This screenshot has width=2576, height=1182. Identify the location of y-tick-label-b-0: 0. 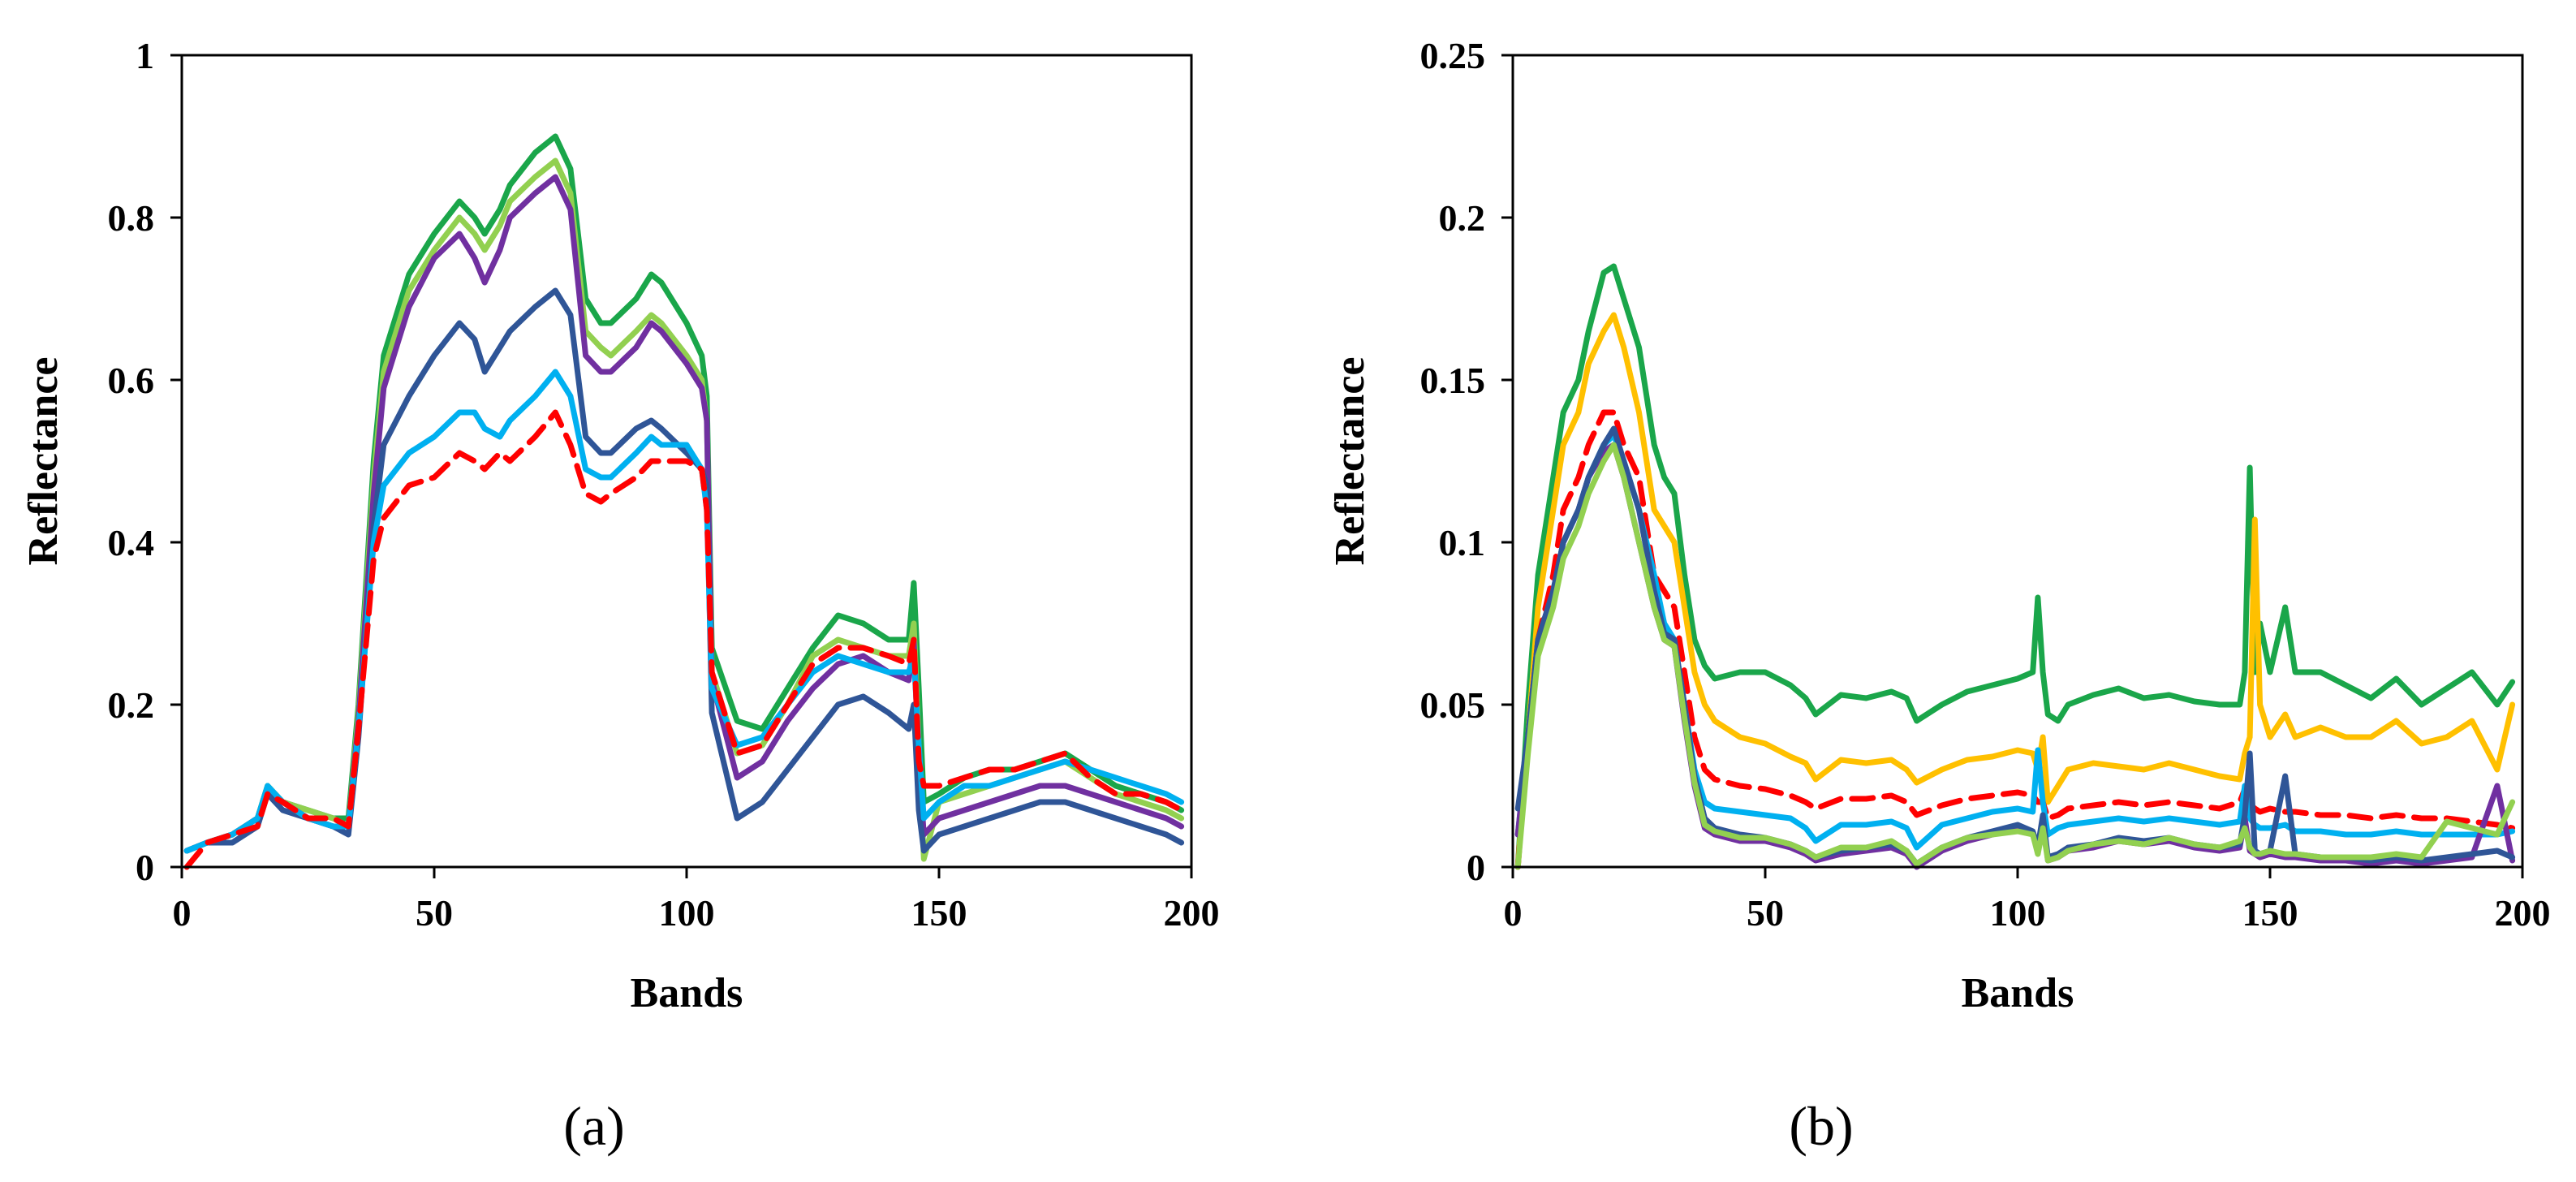
(1476, 867).